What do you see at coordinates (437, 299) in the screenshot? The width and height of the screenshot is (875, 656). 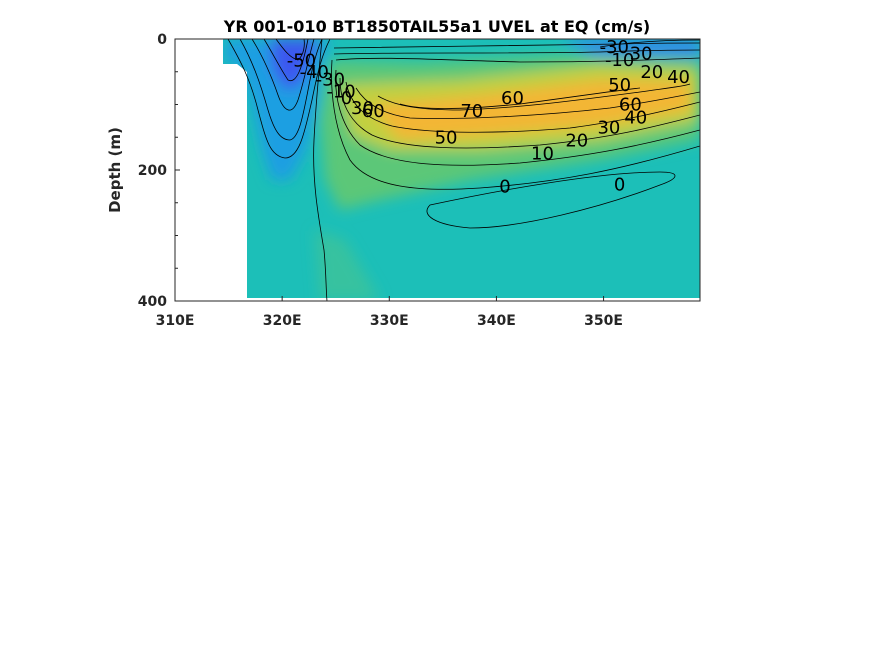 I see `land-below-bottom` at bounding box center [437, 299].